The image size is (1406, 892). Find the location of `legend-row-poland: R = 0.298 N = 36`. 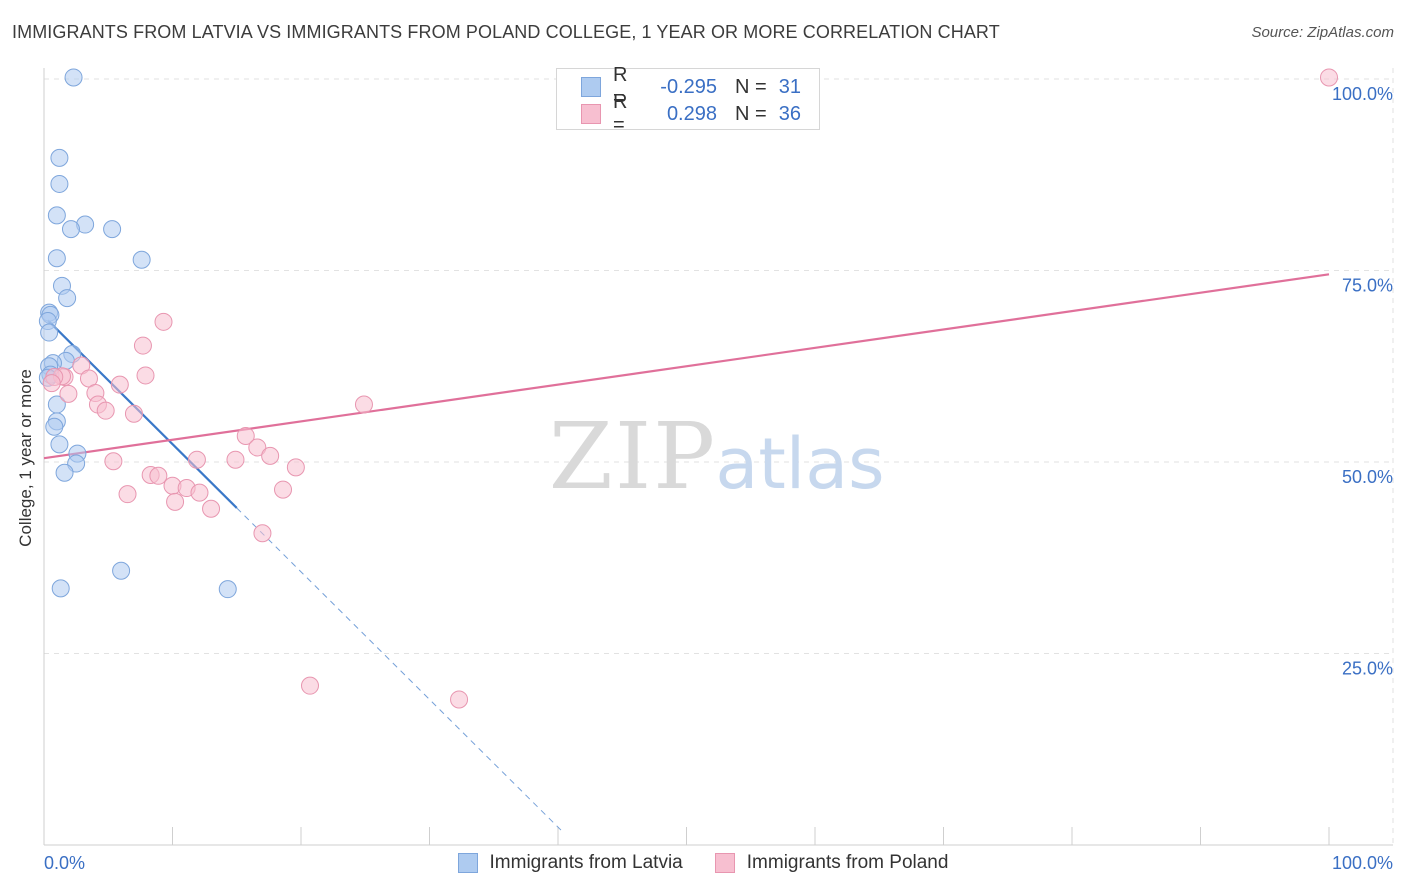

legend-row-poland: R = 0.298 N = 36 is located at coordinates (691, 113).